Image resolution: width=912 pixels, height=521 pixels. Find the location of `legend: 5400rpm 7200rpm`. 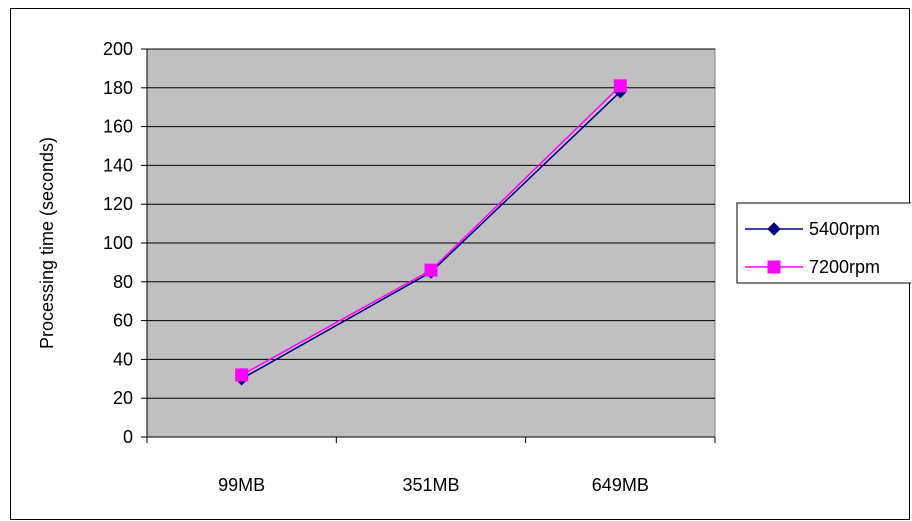

legend: 5400rpm 7200rpm is located at coordinates (823, 243).